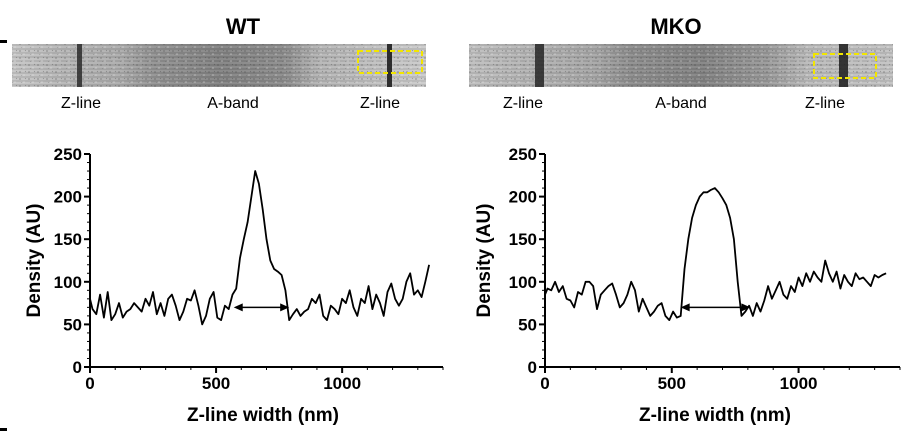 The width and height of the screenshot is (907, 433). I want to click on y-tick-label-mko: 200, so click(523, 197).